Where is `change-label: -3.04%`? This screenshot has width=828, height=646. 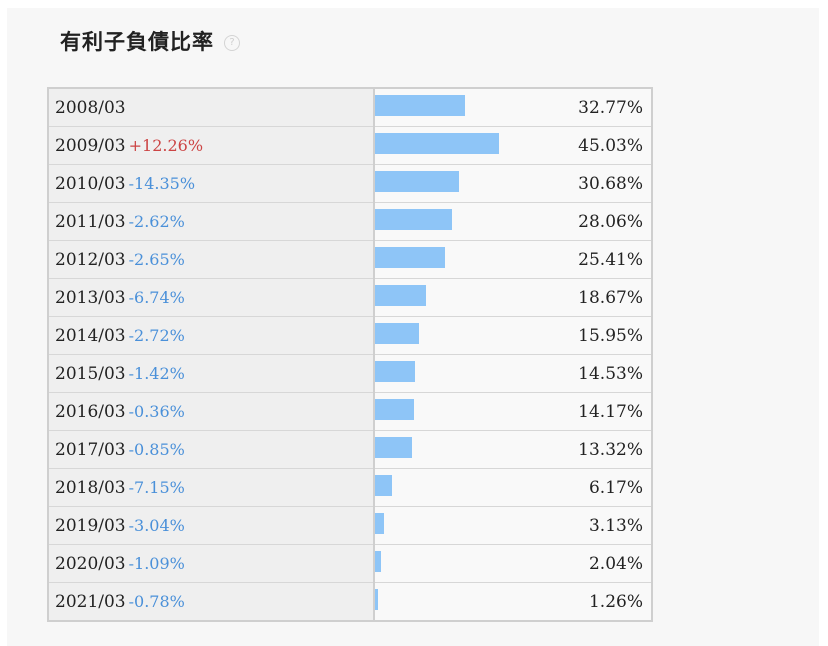 change-label: -3.04% is located at coordinates (156, 525).